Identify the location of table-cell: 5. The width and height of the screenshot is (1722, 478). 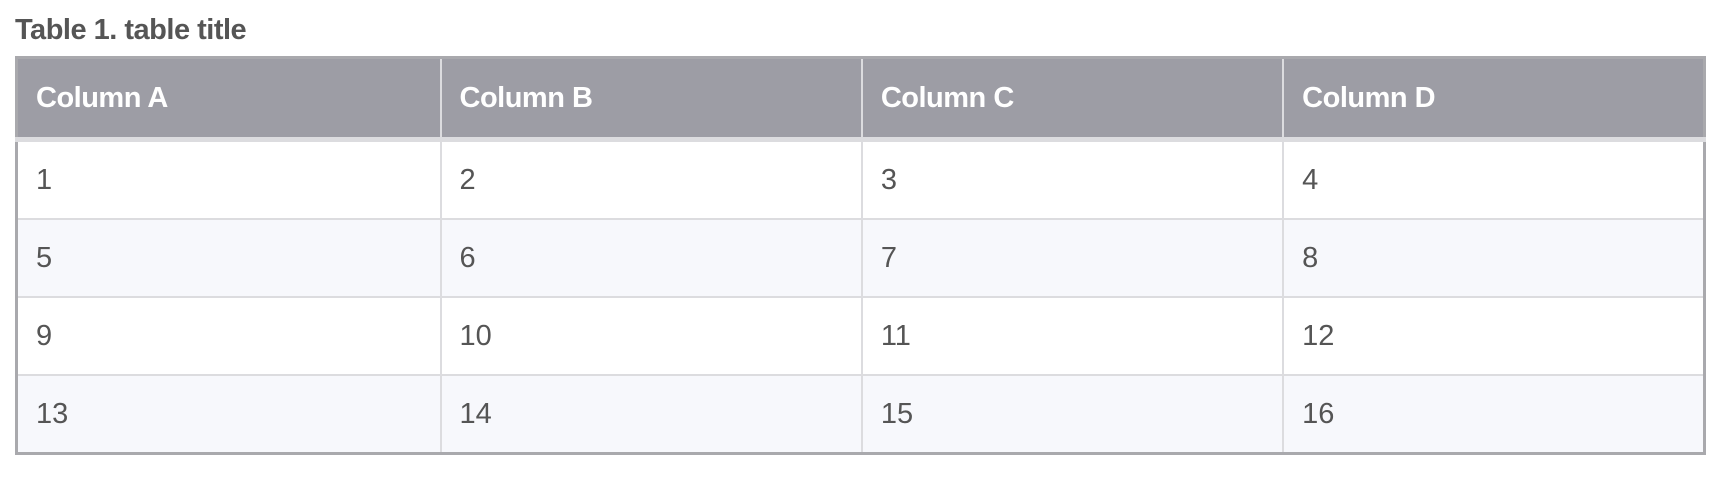
(228, 258).